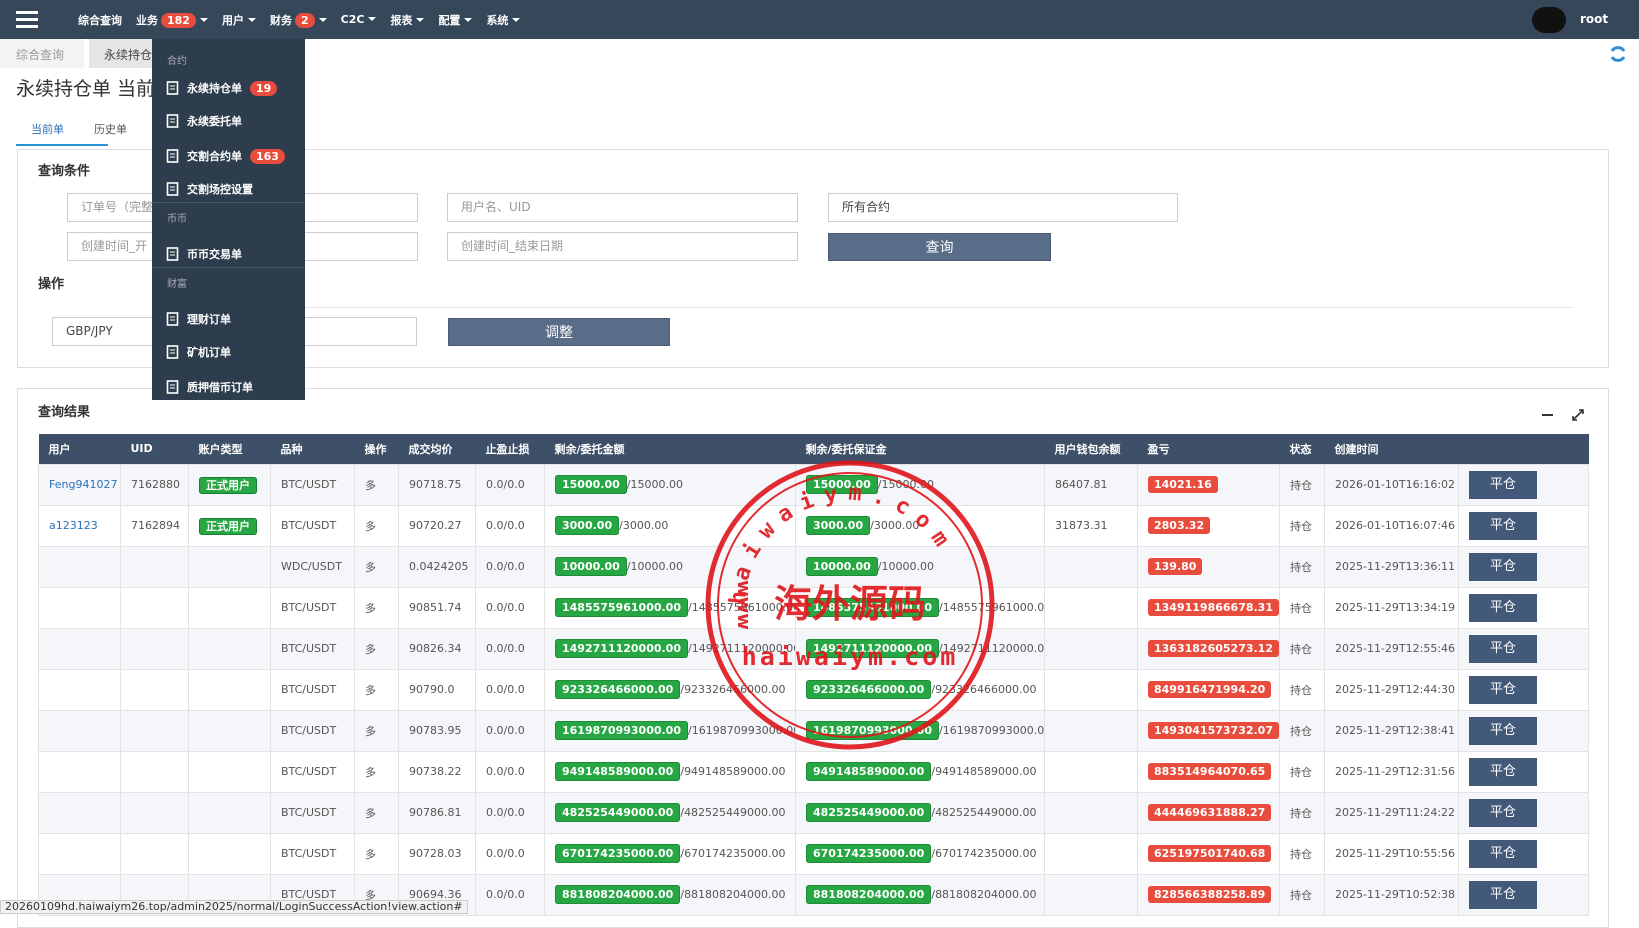 This screenshot has width=1639, height=928. I want to click on table-cell: 7162880, so click(154, 484).